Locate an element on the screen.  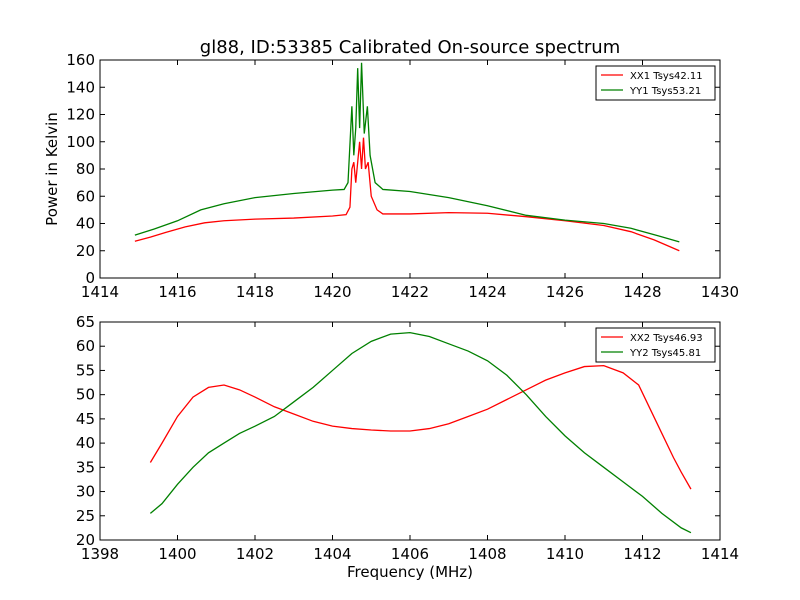
y-tick-label: 100 is located at coordinates (80, 142).